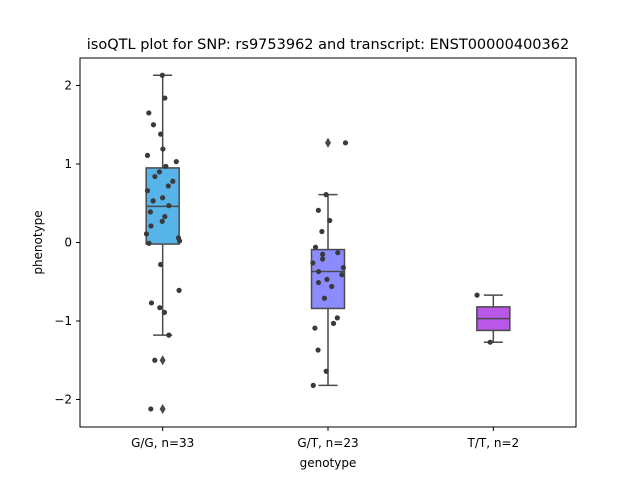  Describe the element at coordinates (63, 400) in the screenshot. I see `y-tick-label: −2` at that location.